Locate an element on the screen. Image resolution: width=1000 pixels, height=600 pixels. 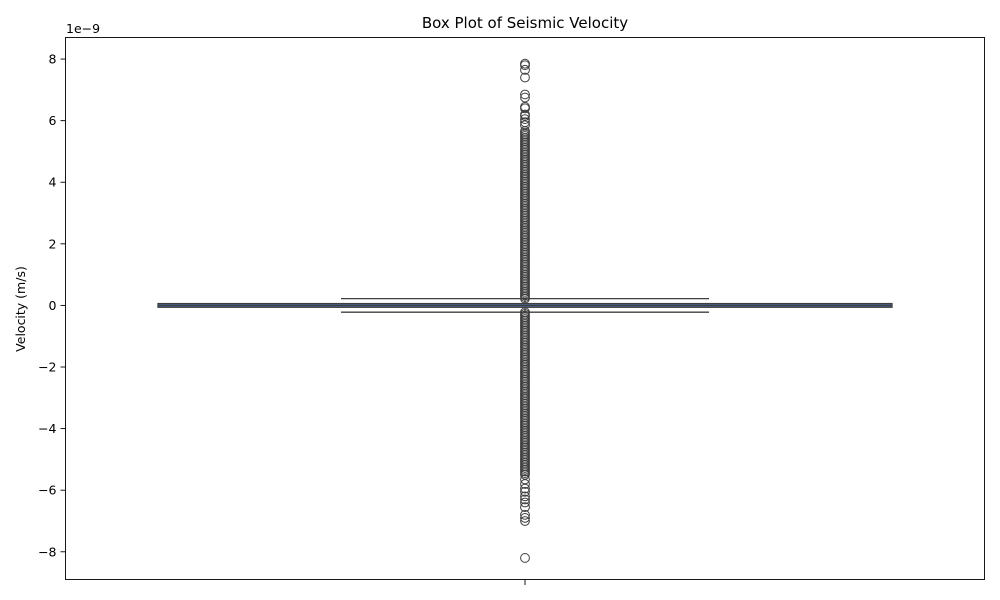
y-axis-label: Velocity (m/s) is located at coordinates (20, 309).